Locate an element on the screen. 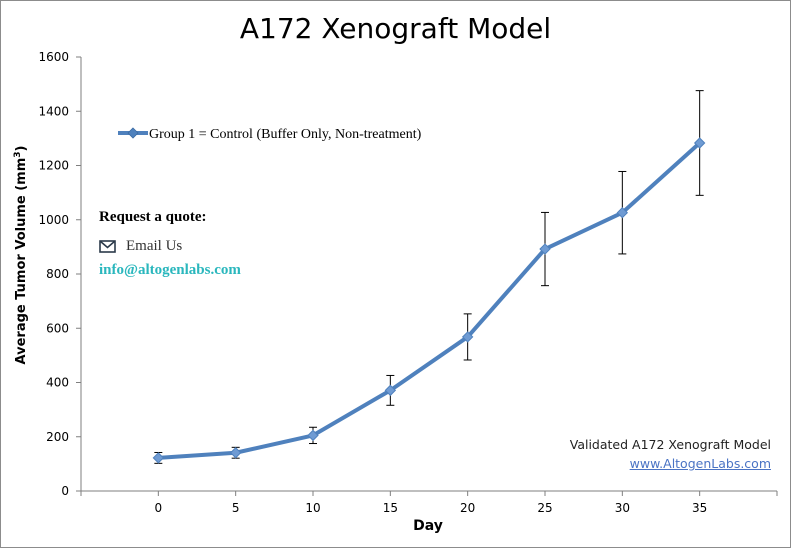 The image size is (791, 548). validation-note-title: Validated A172 Xenograft Model is located at coordinates (670, 444).